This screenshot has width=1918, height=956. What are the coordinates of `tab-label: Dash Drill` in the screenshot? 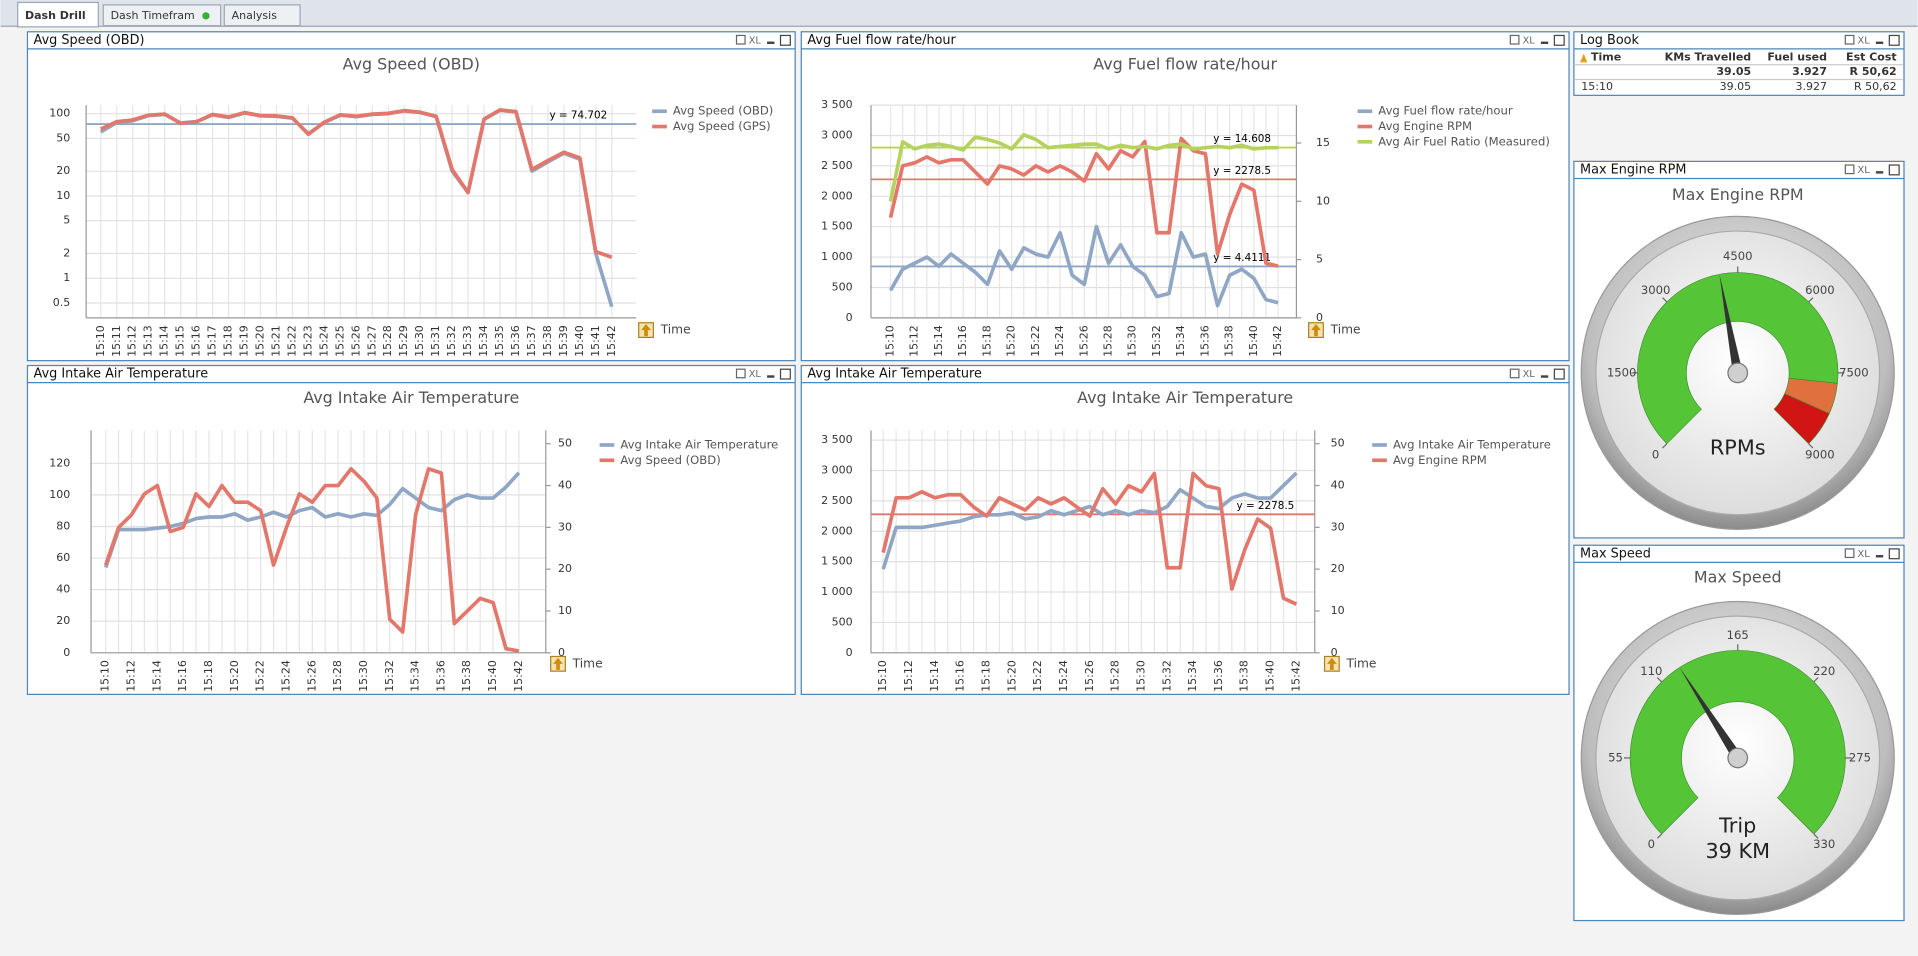 It's located at (55, 15).